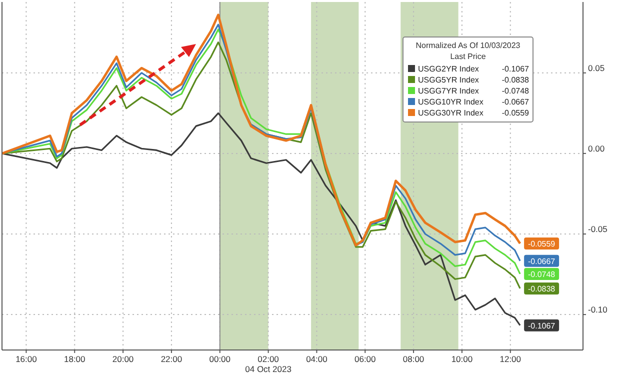  I want to click on data-label: -0.0748, so click(542, 274).